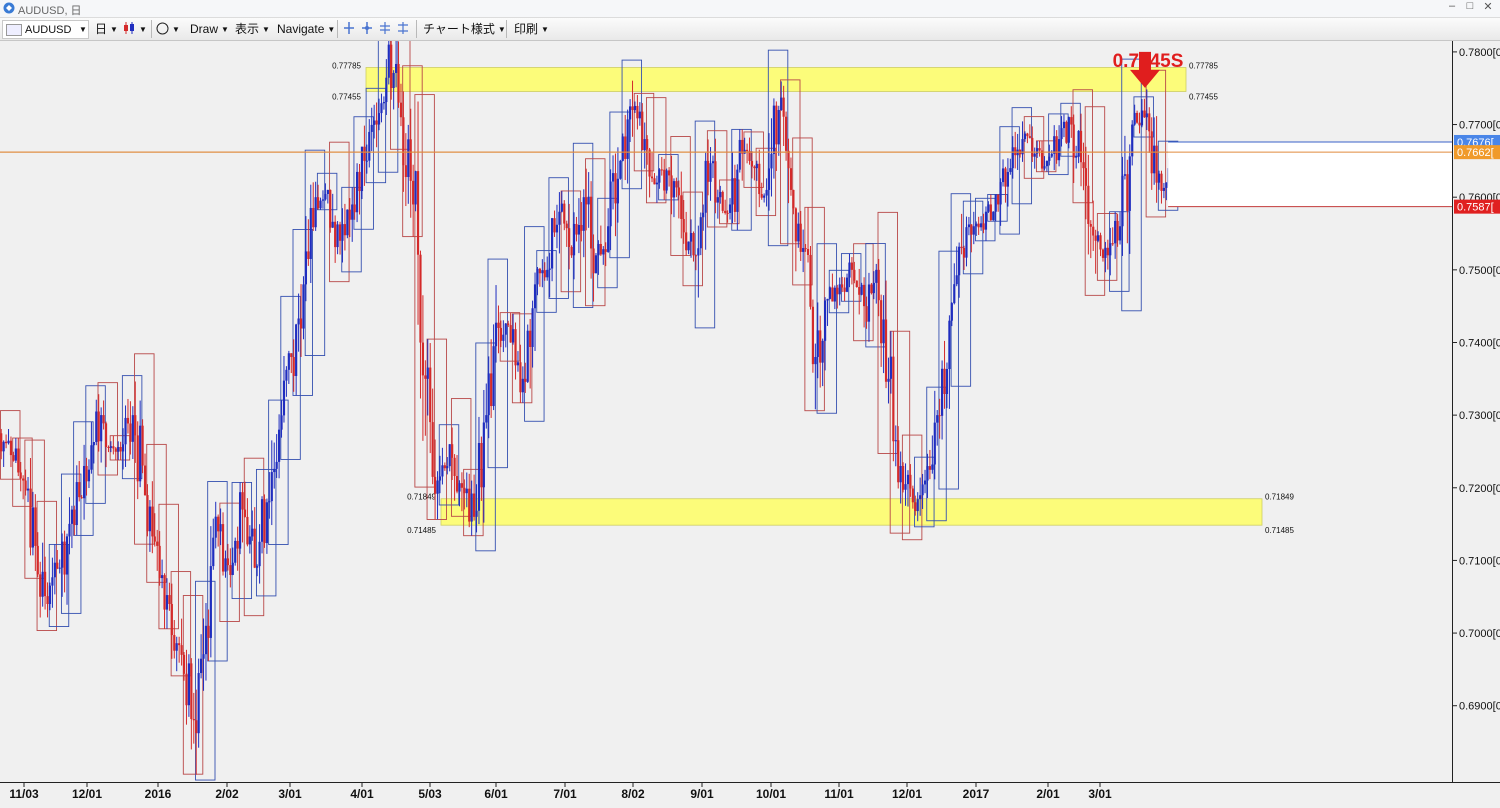 The width and height of the screenshot is (1500, 808). Describe the element at coordinates (45, 29) in the screenshot. I see `symbol-selector: AUDUSD ▼` at that location.